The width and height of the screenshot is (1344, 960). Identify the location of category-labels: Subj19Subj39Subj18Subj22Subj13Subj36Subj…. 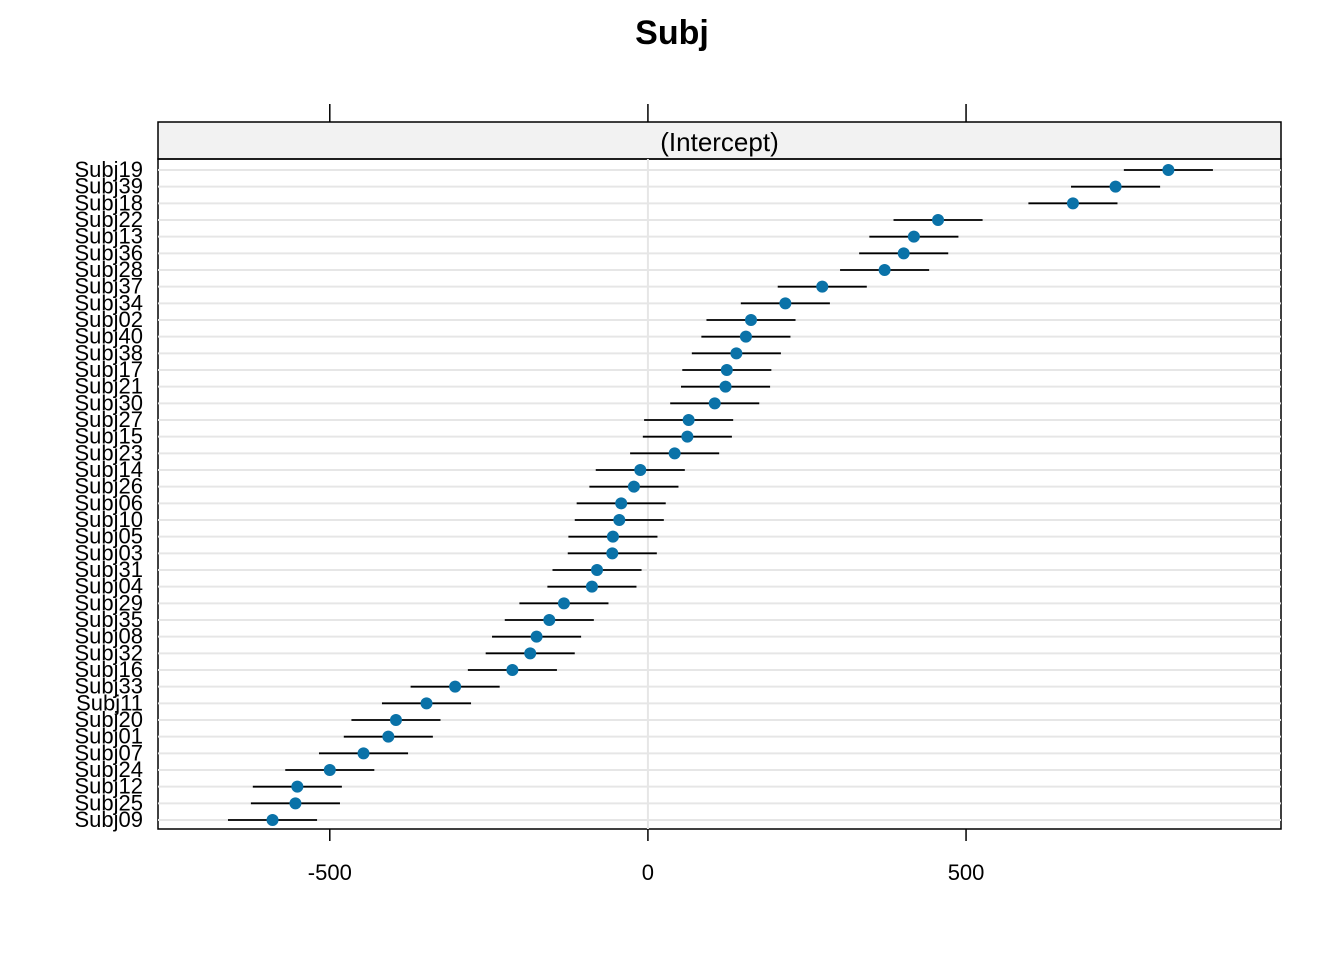
(108, 494).